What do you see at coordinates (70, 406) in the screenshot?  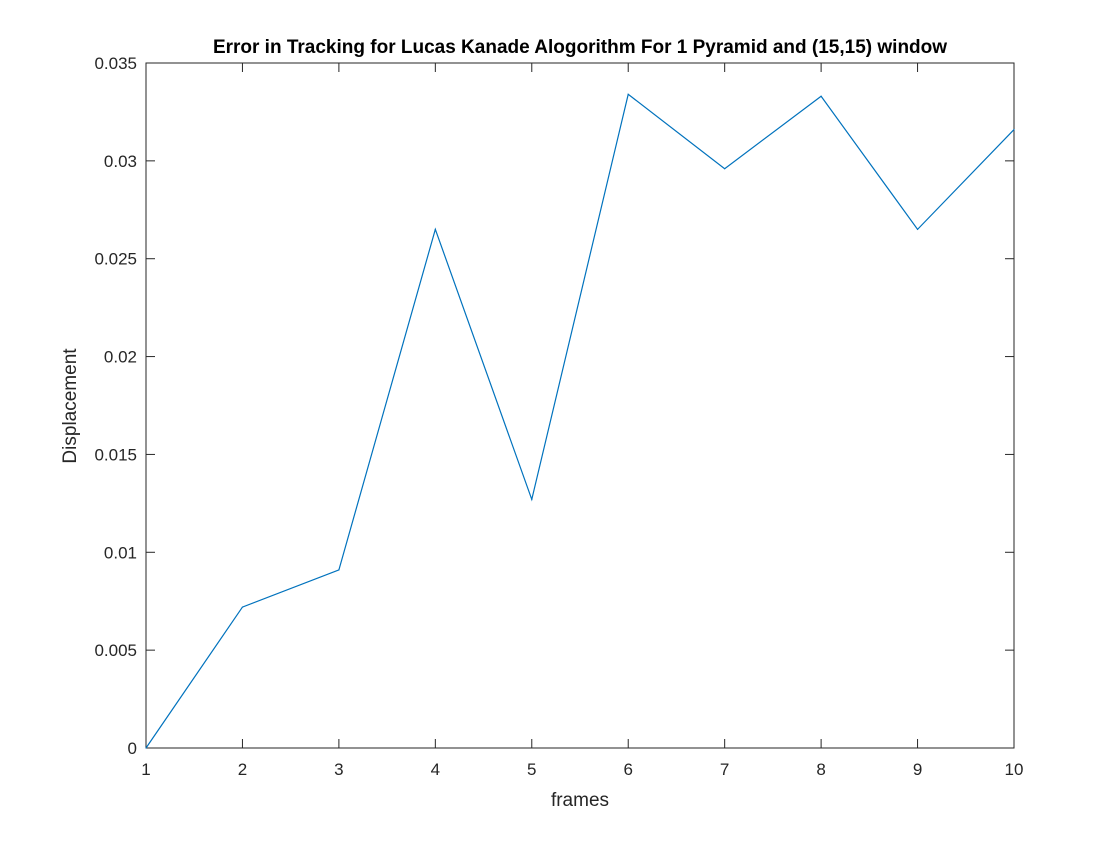 I see `y-axis-label: Displacement` at bounding box center [70, 406].